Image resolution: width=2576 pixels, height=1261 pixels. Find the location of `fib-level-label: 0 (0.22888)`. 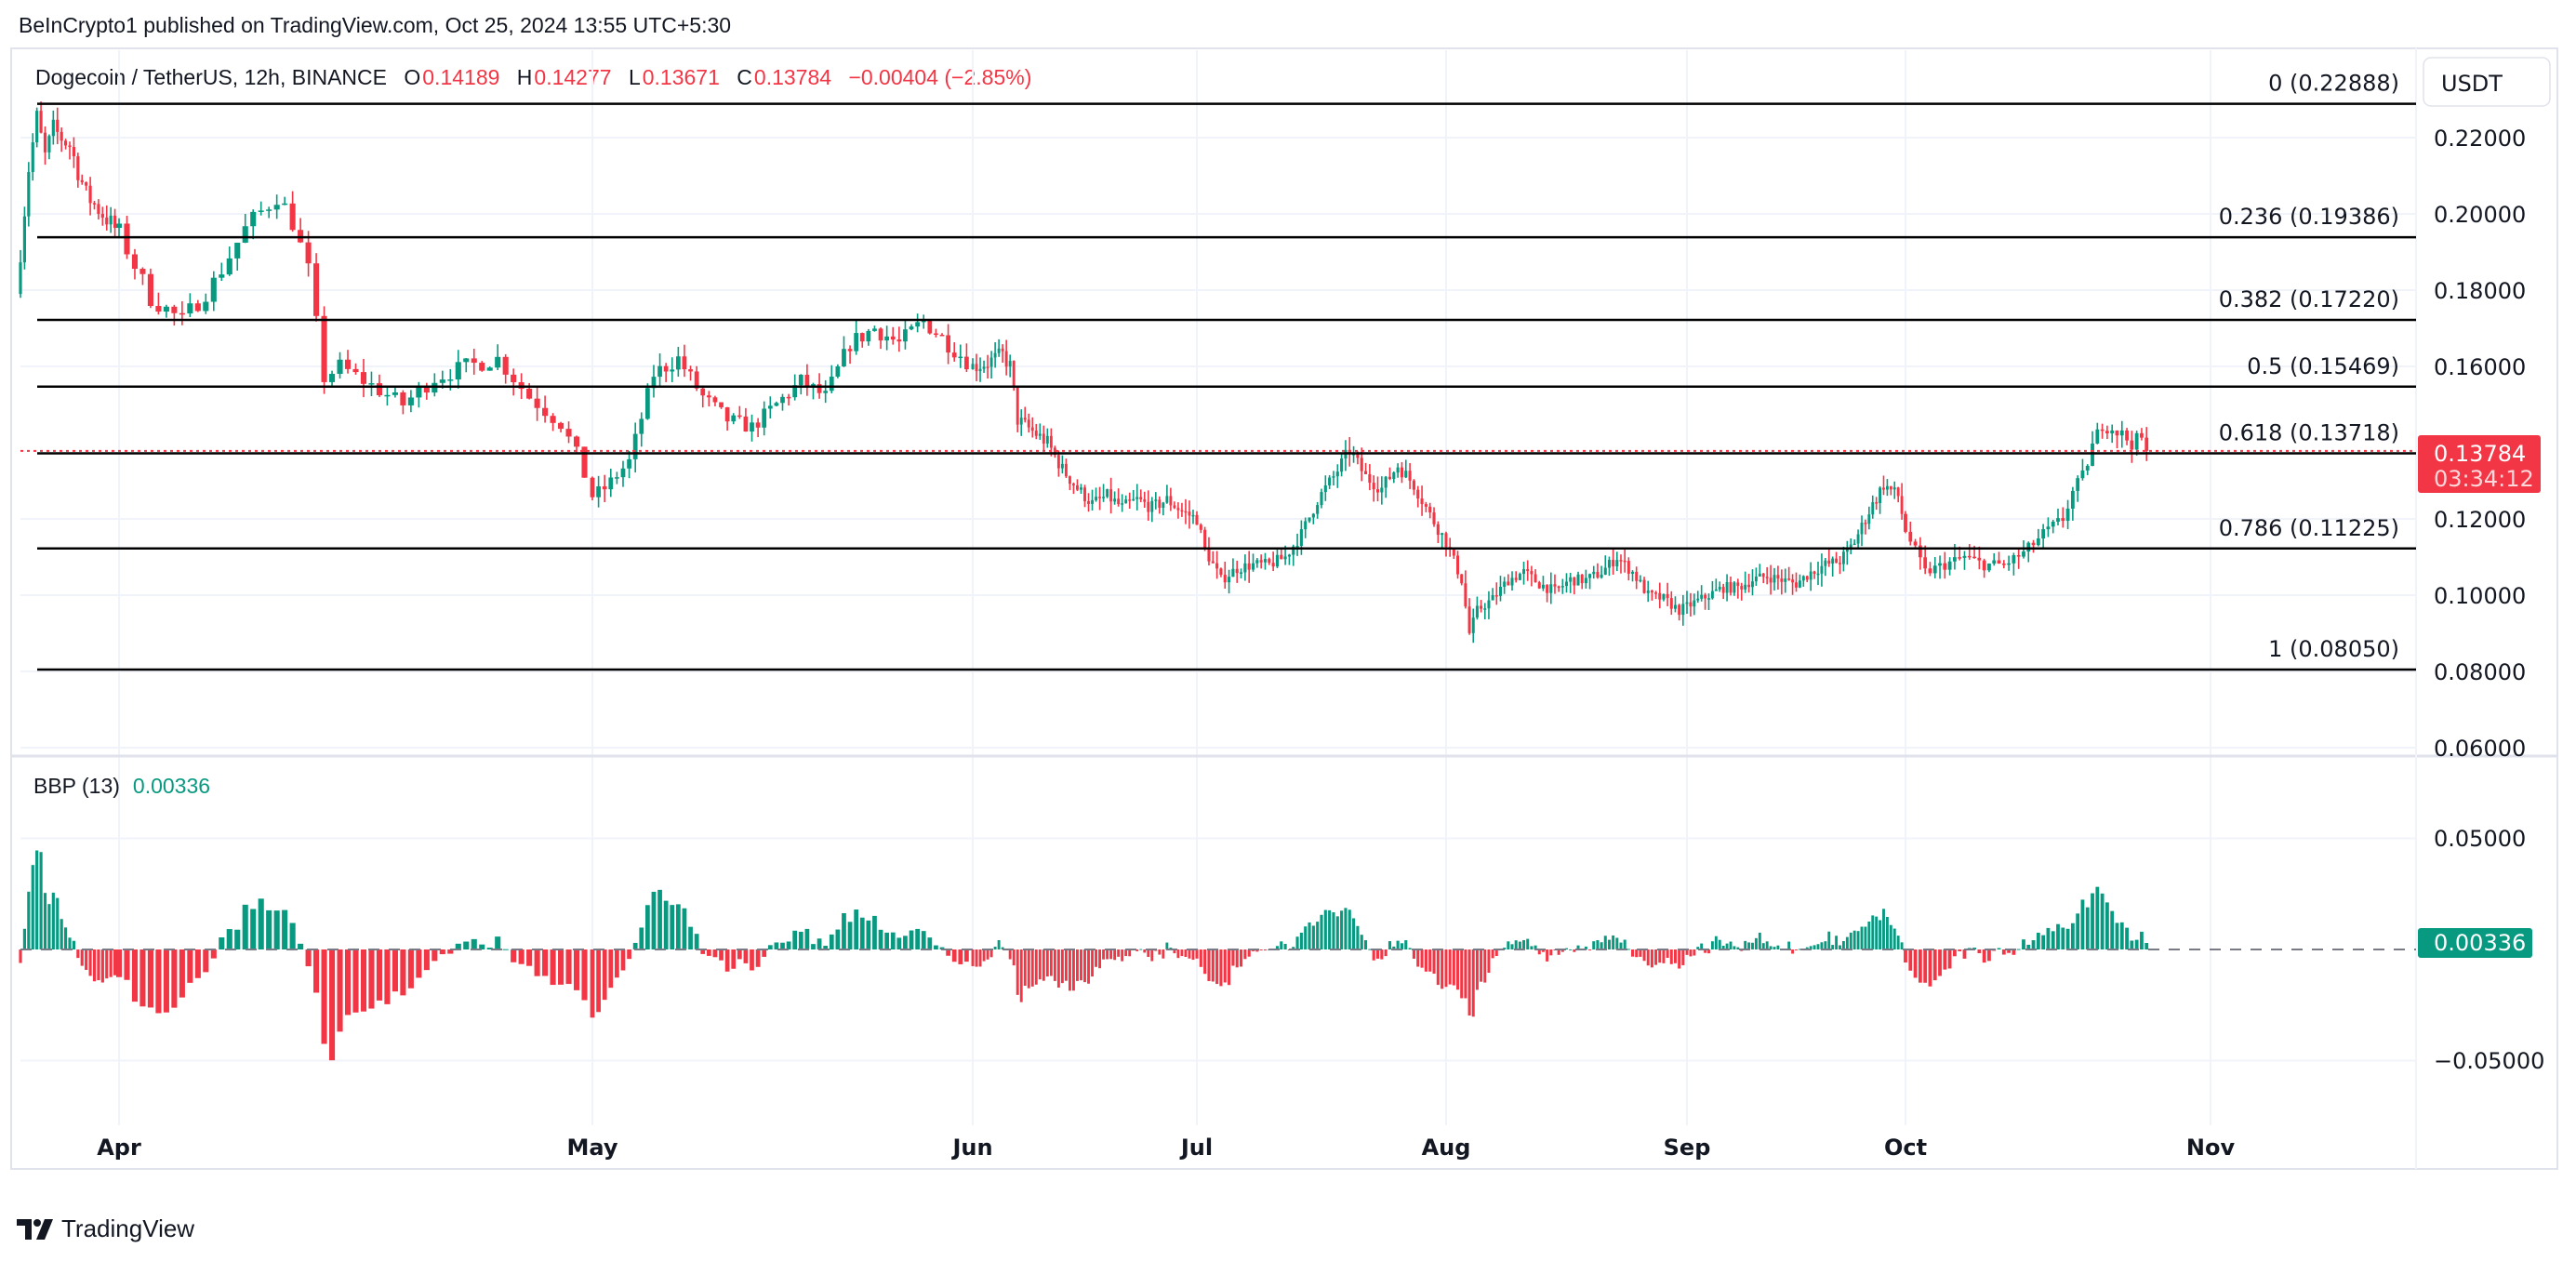

fib-level-label: 0 (0.22888) is located at coordinates (2333, 84).